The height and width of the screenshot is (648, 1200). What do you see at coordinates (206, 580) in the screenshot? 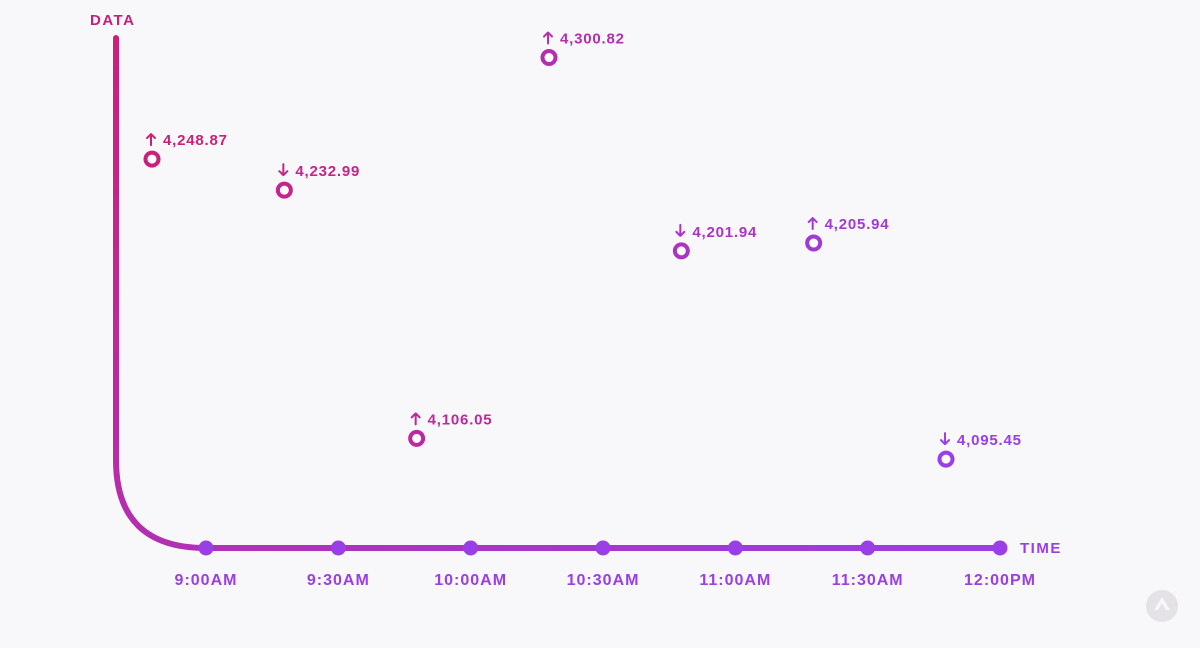
I see `x-tick-label: 9:00AM` at bounding box center [206, 580].